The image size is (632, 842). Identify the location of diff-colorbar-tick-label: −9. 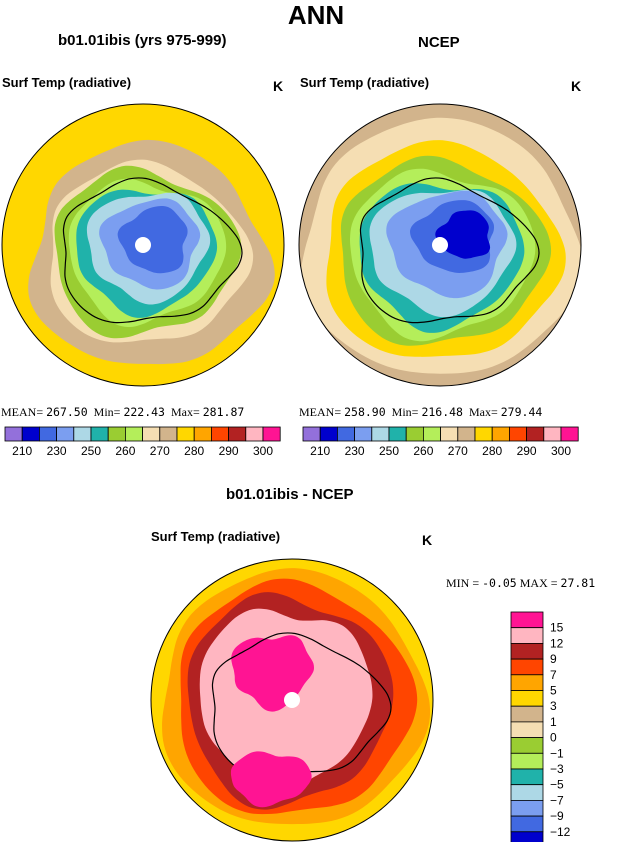
(557, 816).